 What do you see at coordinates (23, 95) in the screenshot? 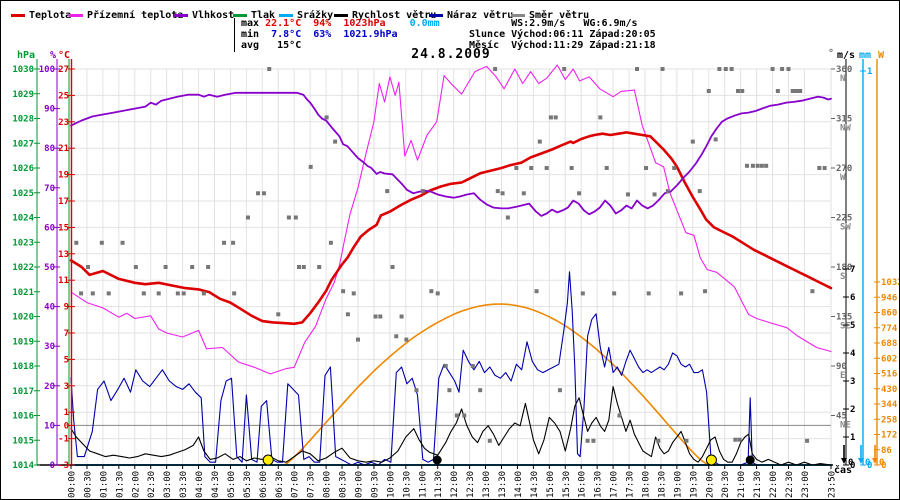
I see `axis-tick-label: 1029` at bounding box center [23, 95].